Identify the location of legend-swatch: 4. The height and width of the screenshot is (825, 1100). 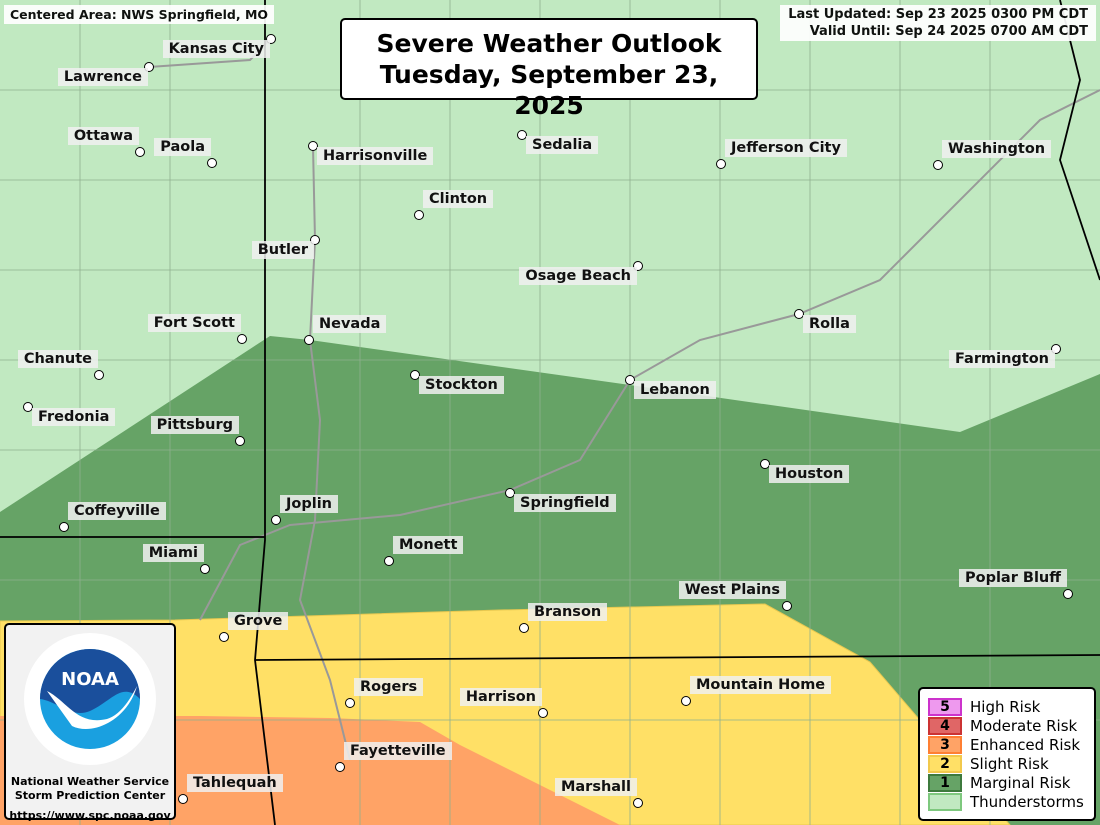
(945, 725).